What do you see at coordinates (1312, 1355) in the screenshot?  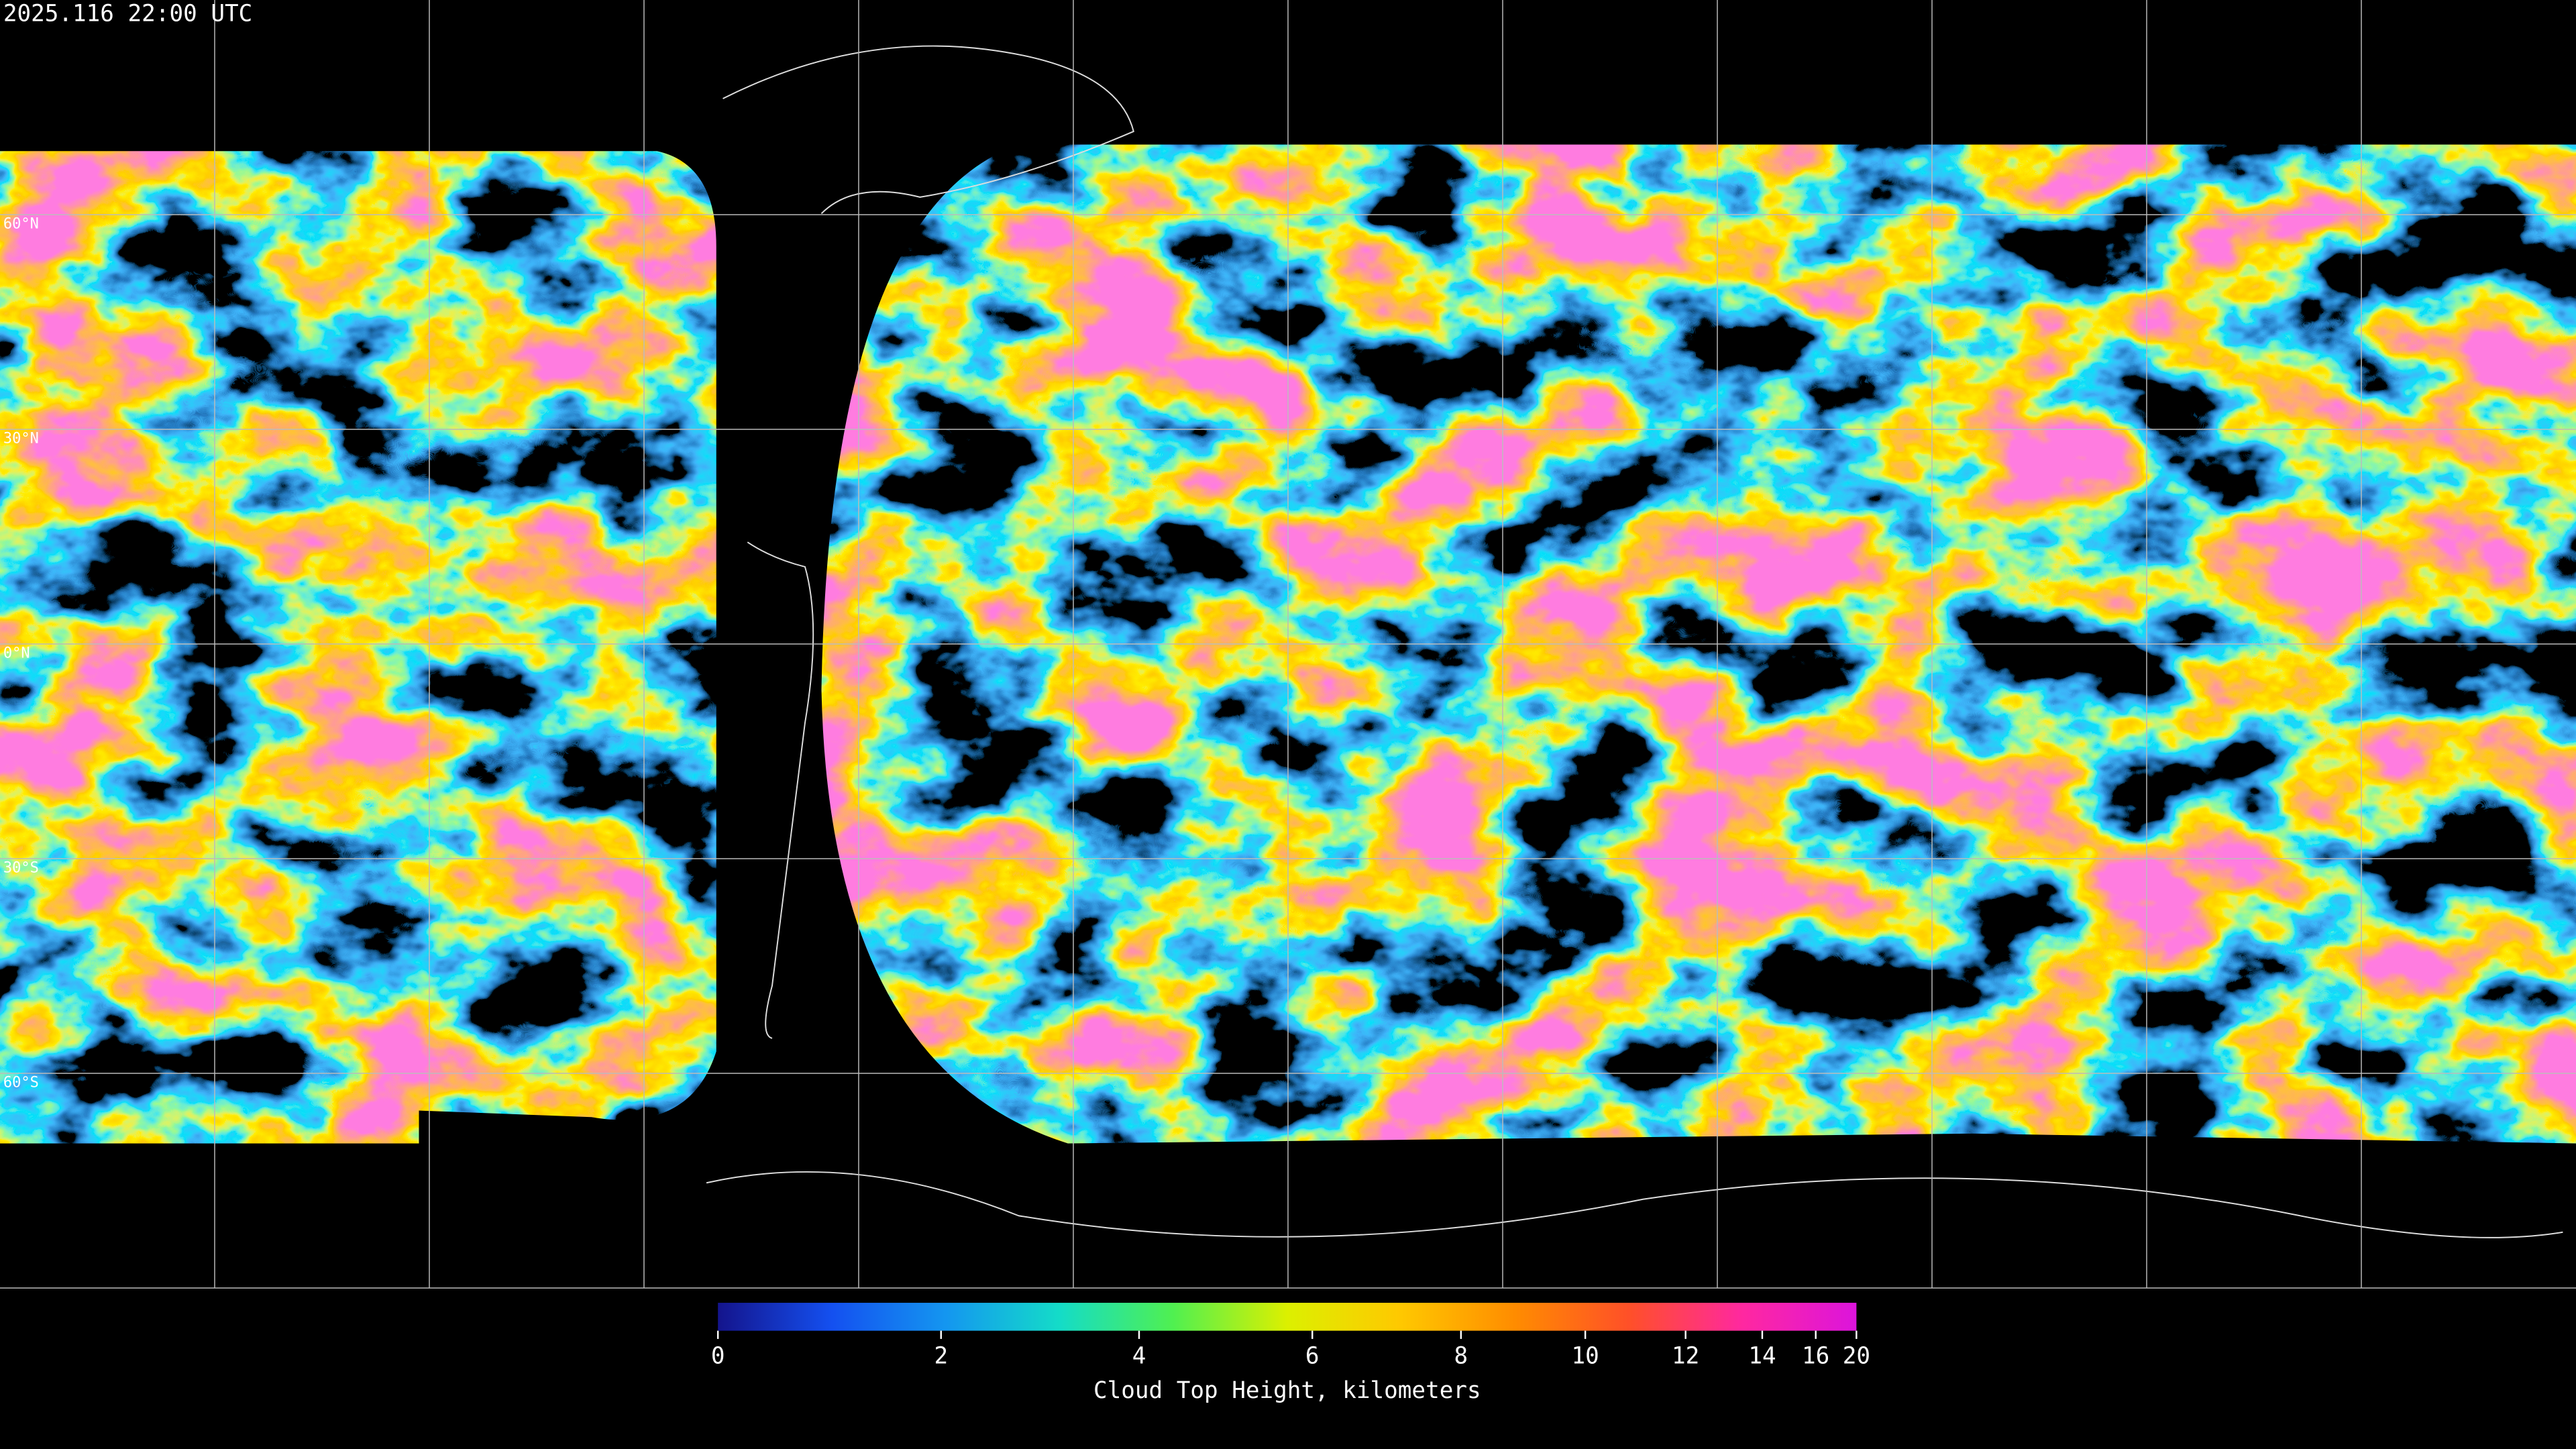 I see `colorbar-tick-label: 6` at bounding box center [1312, 1355].